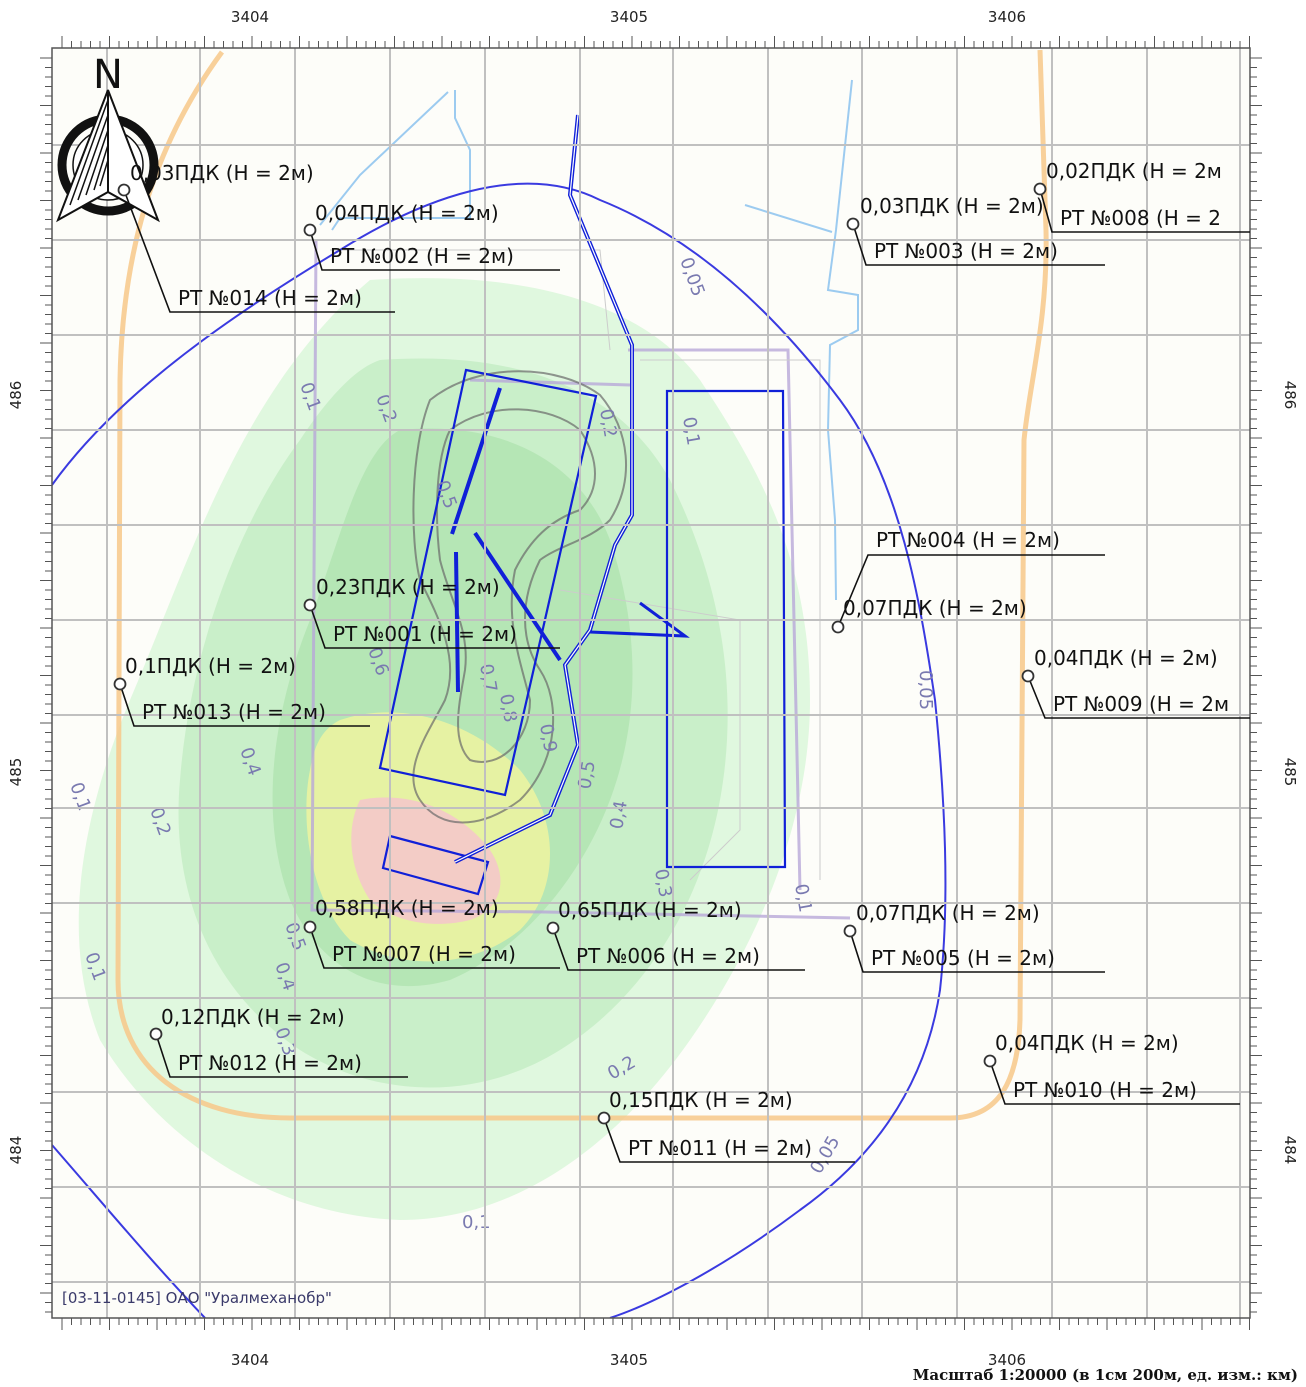  I want to click on point-value-label: 0,1ПДК (Н = 2м), so click(210, 666).